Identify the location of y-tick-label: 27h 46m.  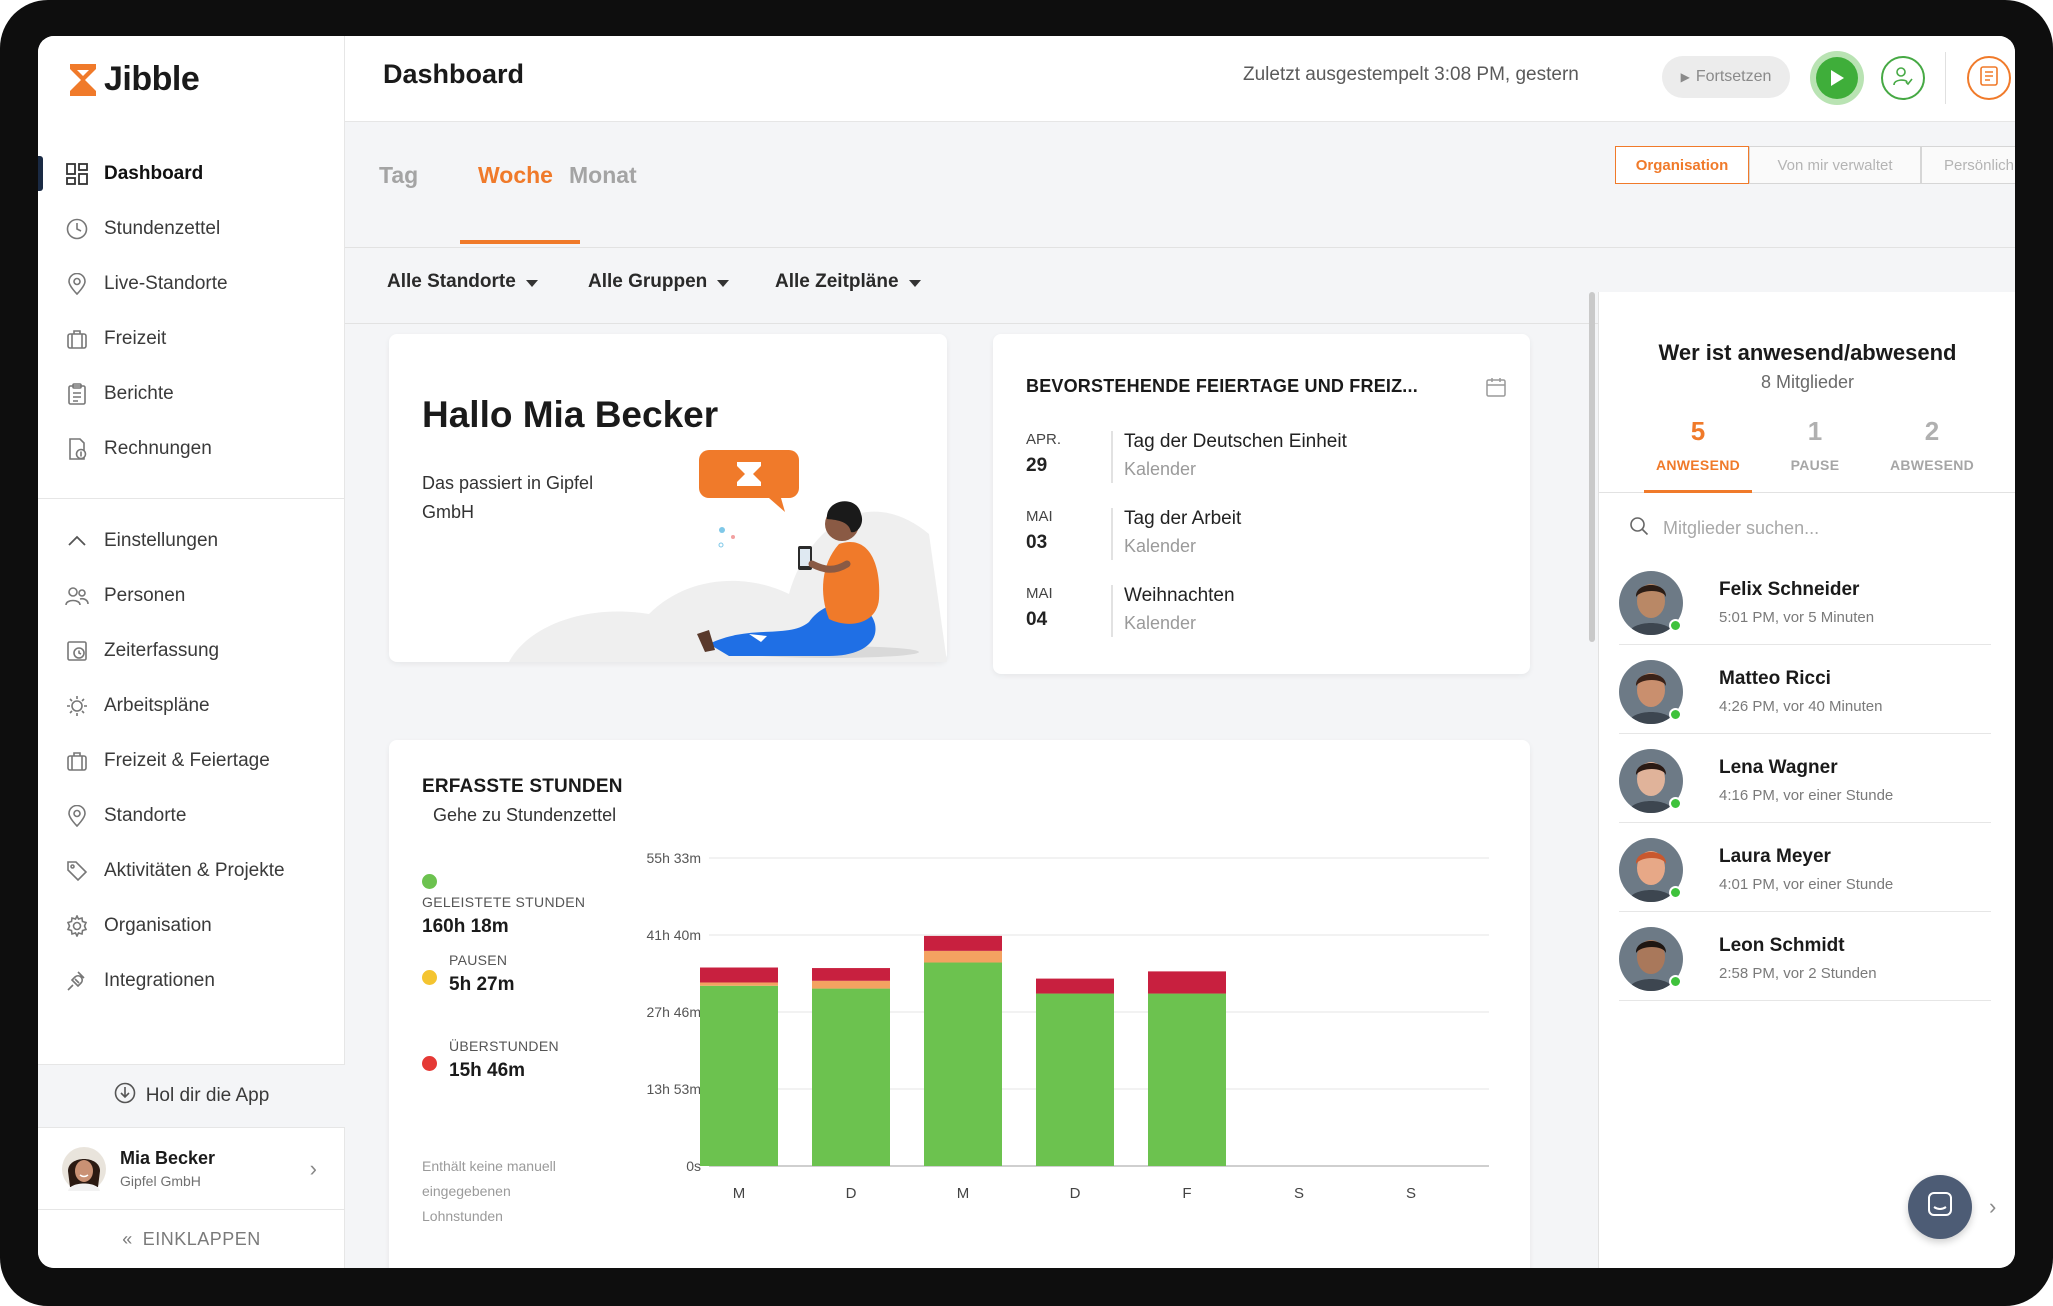
(674, 1012).